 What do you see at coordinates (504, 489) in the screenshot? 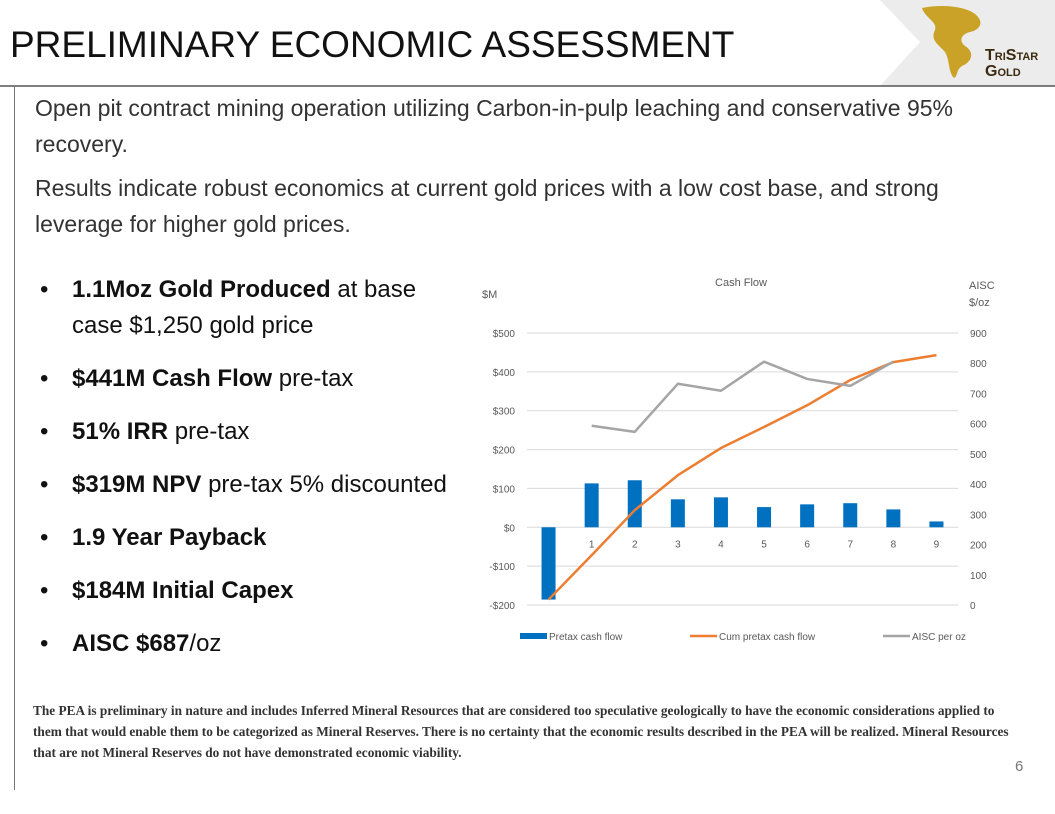
I see `y-tick-label: $100` at bounding box center [504, 489].